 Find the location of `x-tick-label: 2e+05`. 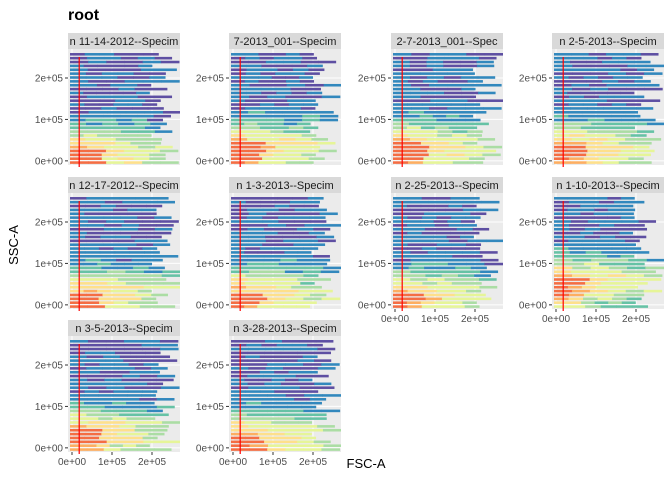

x-tick-label: 2e+05 is located at coordinates (636, 319).